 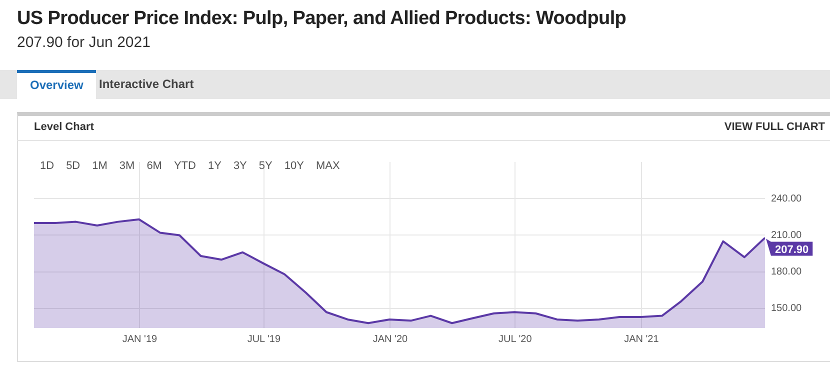 I want to click on y-tick-label: 210.00, so click(x=786, y=235).